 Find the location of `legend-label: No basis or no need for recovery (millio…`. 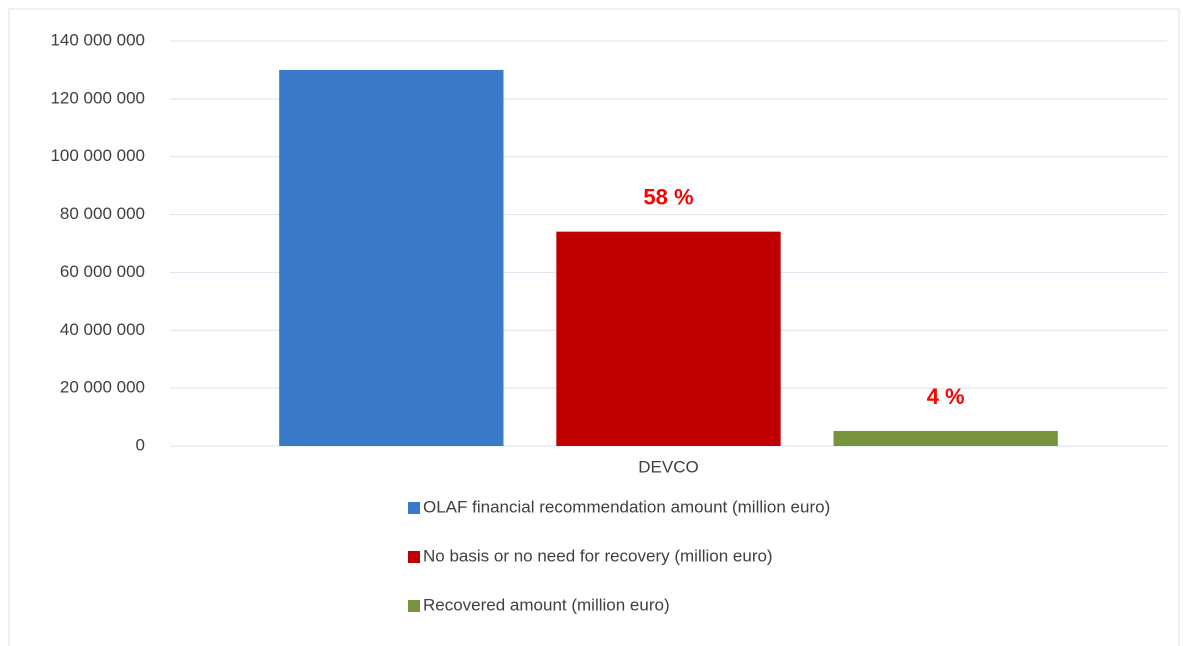

legend-label: No basis or no need for recovery (millio… is located at coordinates (598, 555).